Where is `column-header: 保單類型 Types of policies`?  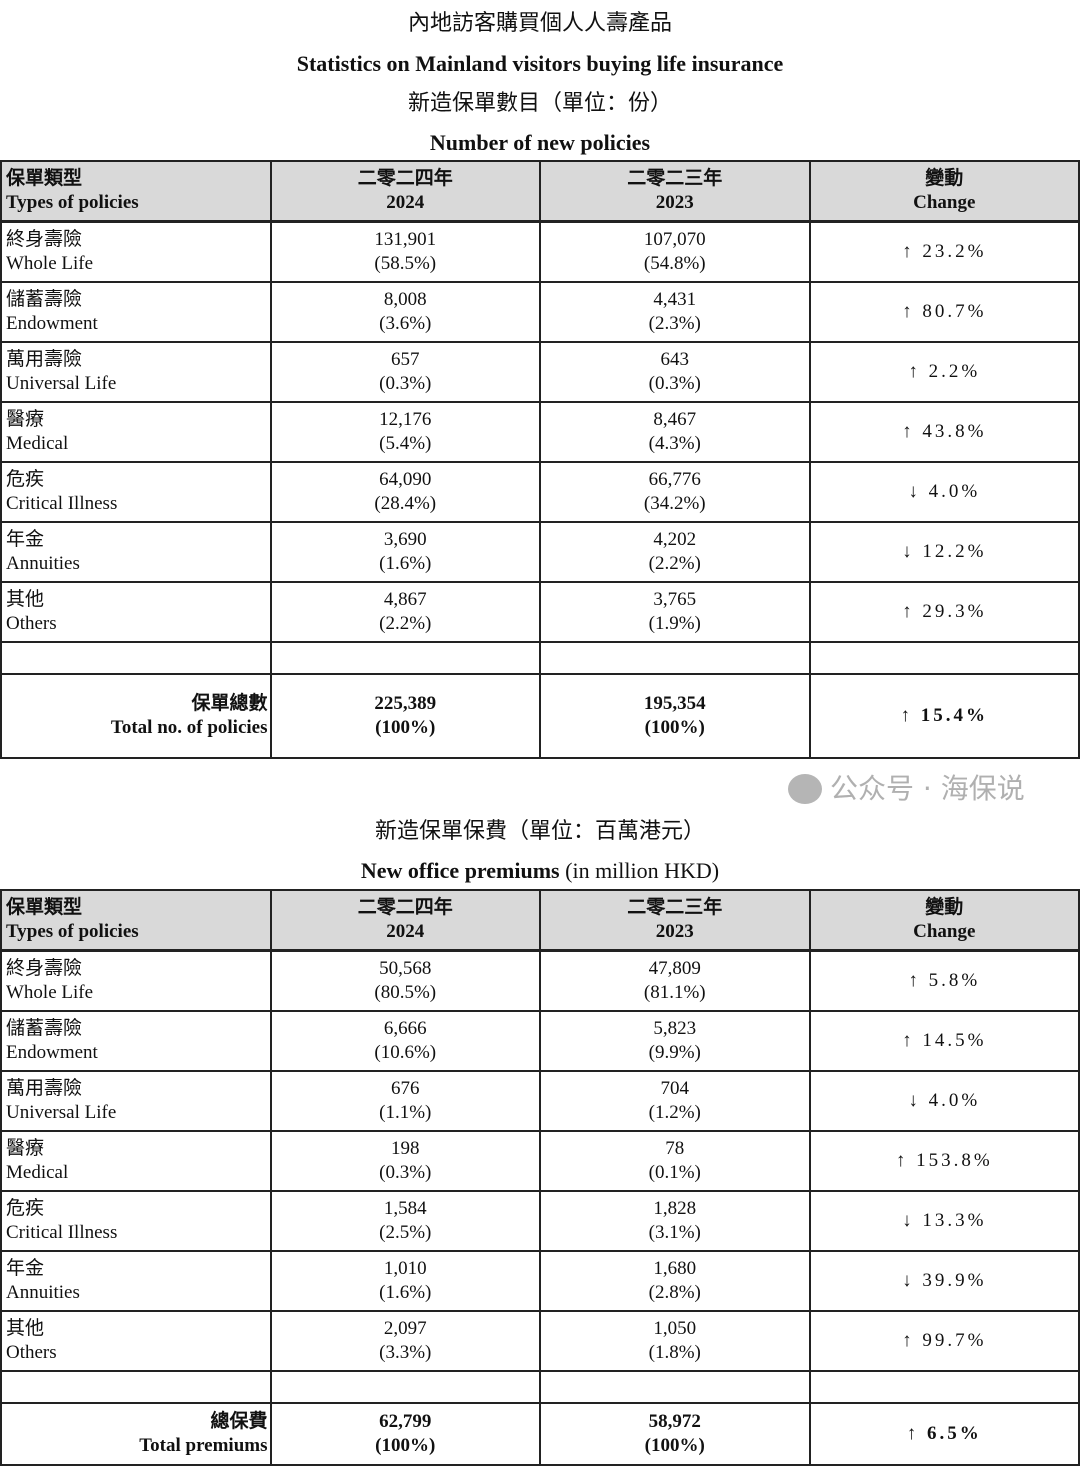
column-header: 保單類型 Types of policies is located at coordinates (136, 920).